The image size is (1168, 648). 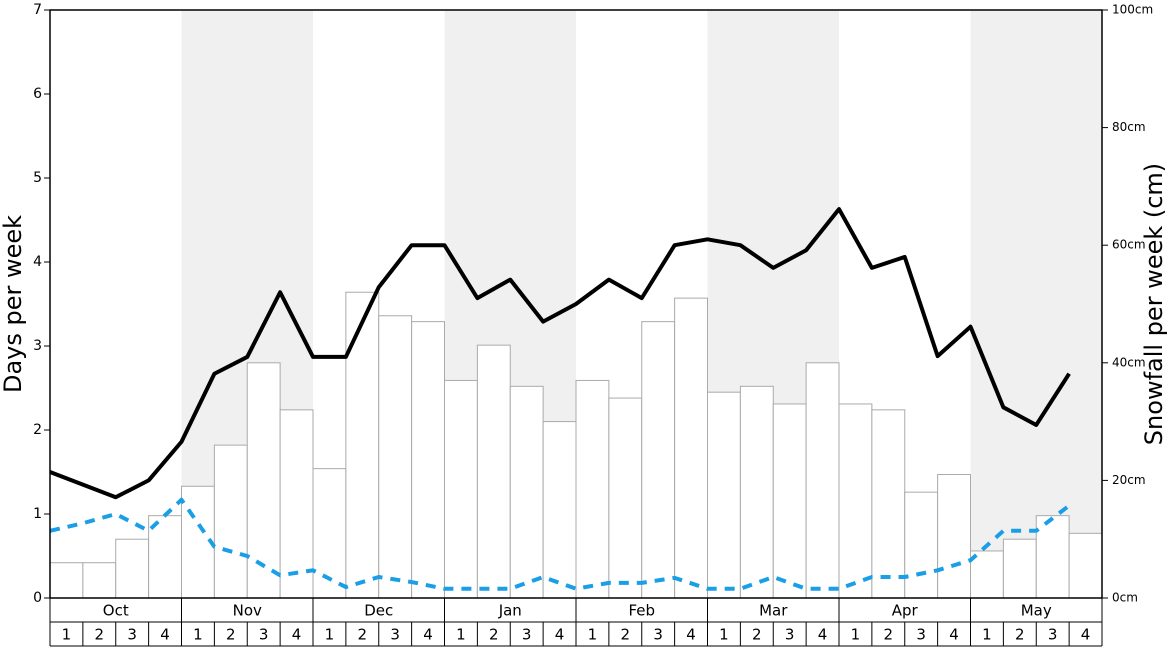 What do you see at coordinates (37, 178) in the screenshot?
I see `y-tick-label: 5` at bounding box center [37, 178].